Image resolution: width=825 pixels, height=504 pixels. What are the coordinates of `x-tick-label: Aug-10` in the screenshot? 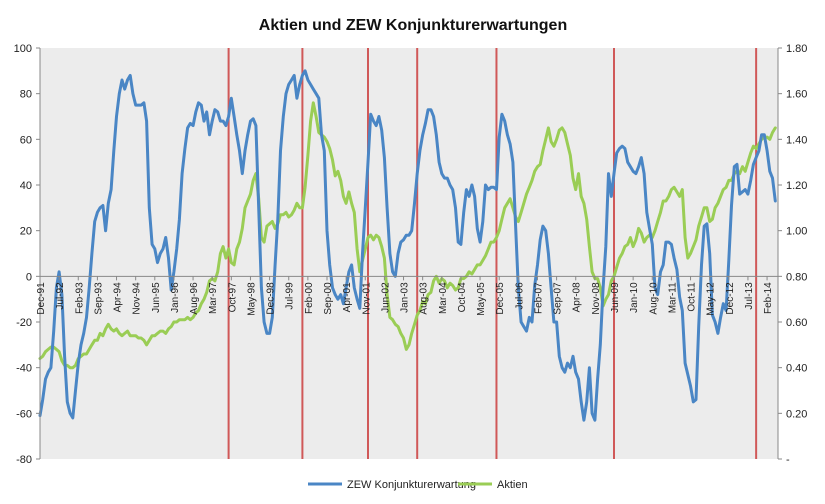 It's located at (653, 298).